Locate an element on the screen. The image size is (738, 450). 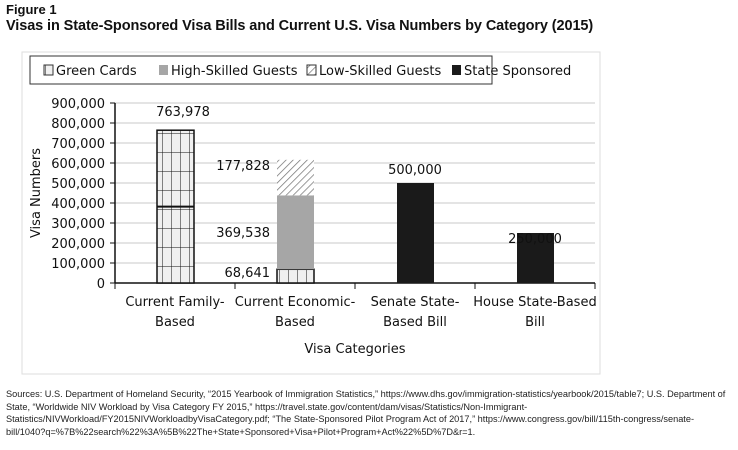
x-tick-label: Current Economic- is located at coordinates (295, 302).